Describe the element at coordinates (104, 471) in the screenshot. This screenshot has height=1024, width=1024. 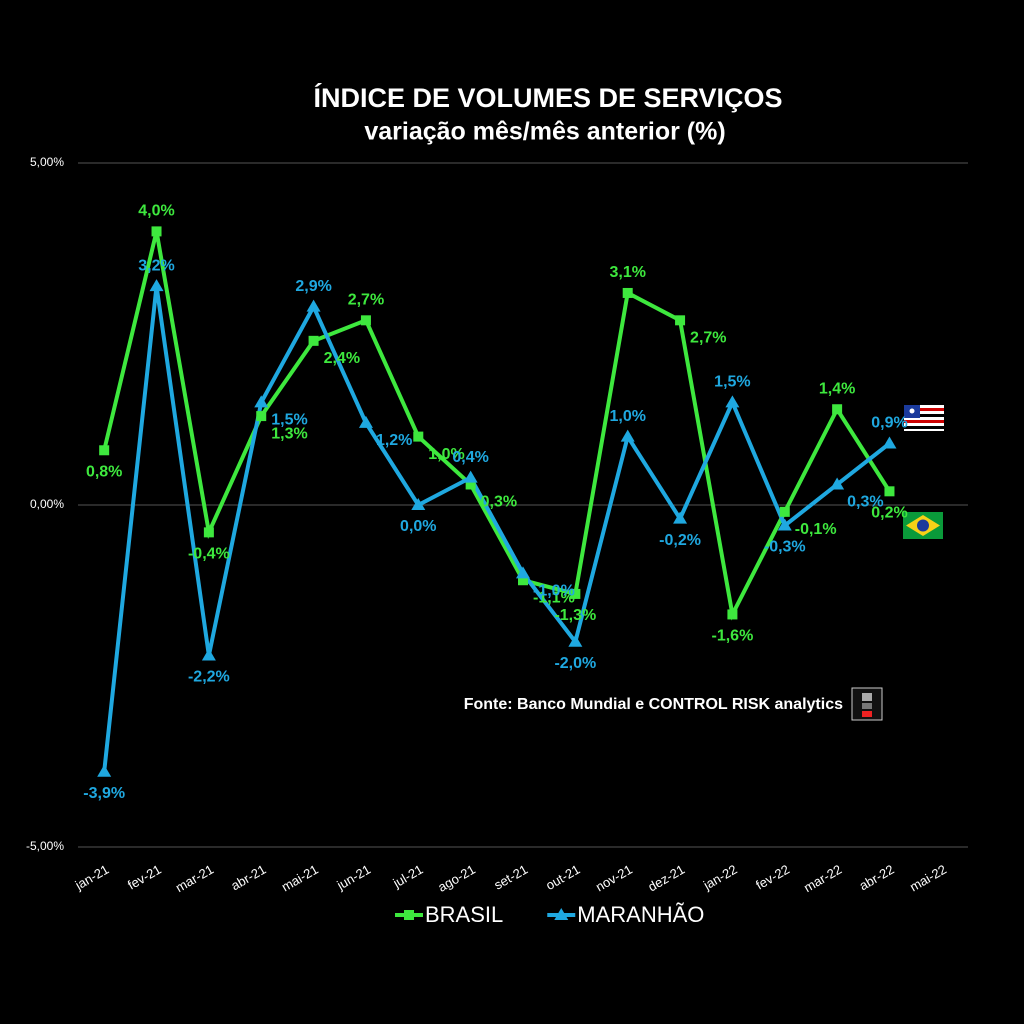
I see `data-label: 0,8%` at that location.